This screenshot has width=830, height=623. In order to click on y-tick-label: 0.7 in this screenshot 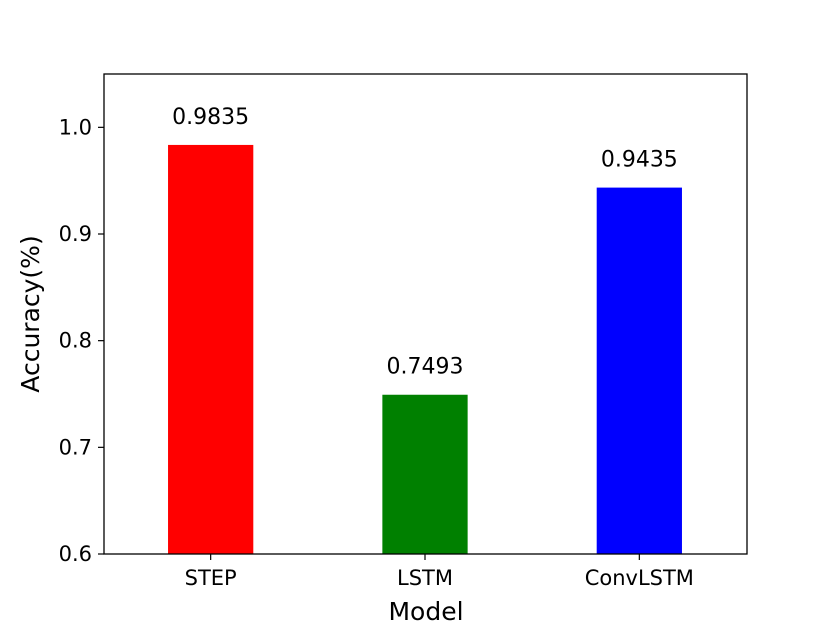, I will do `click(75, 447)`.